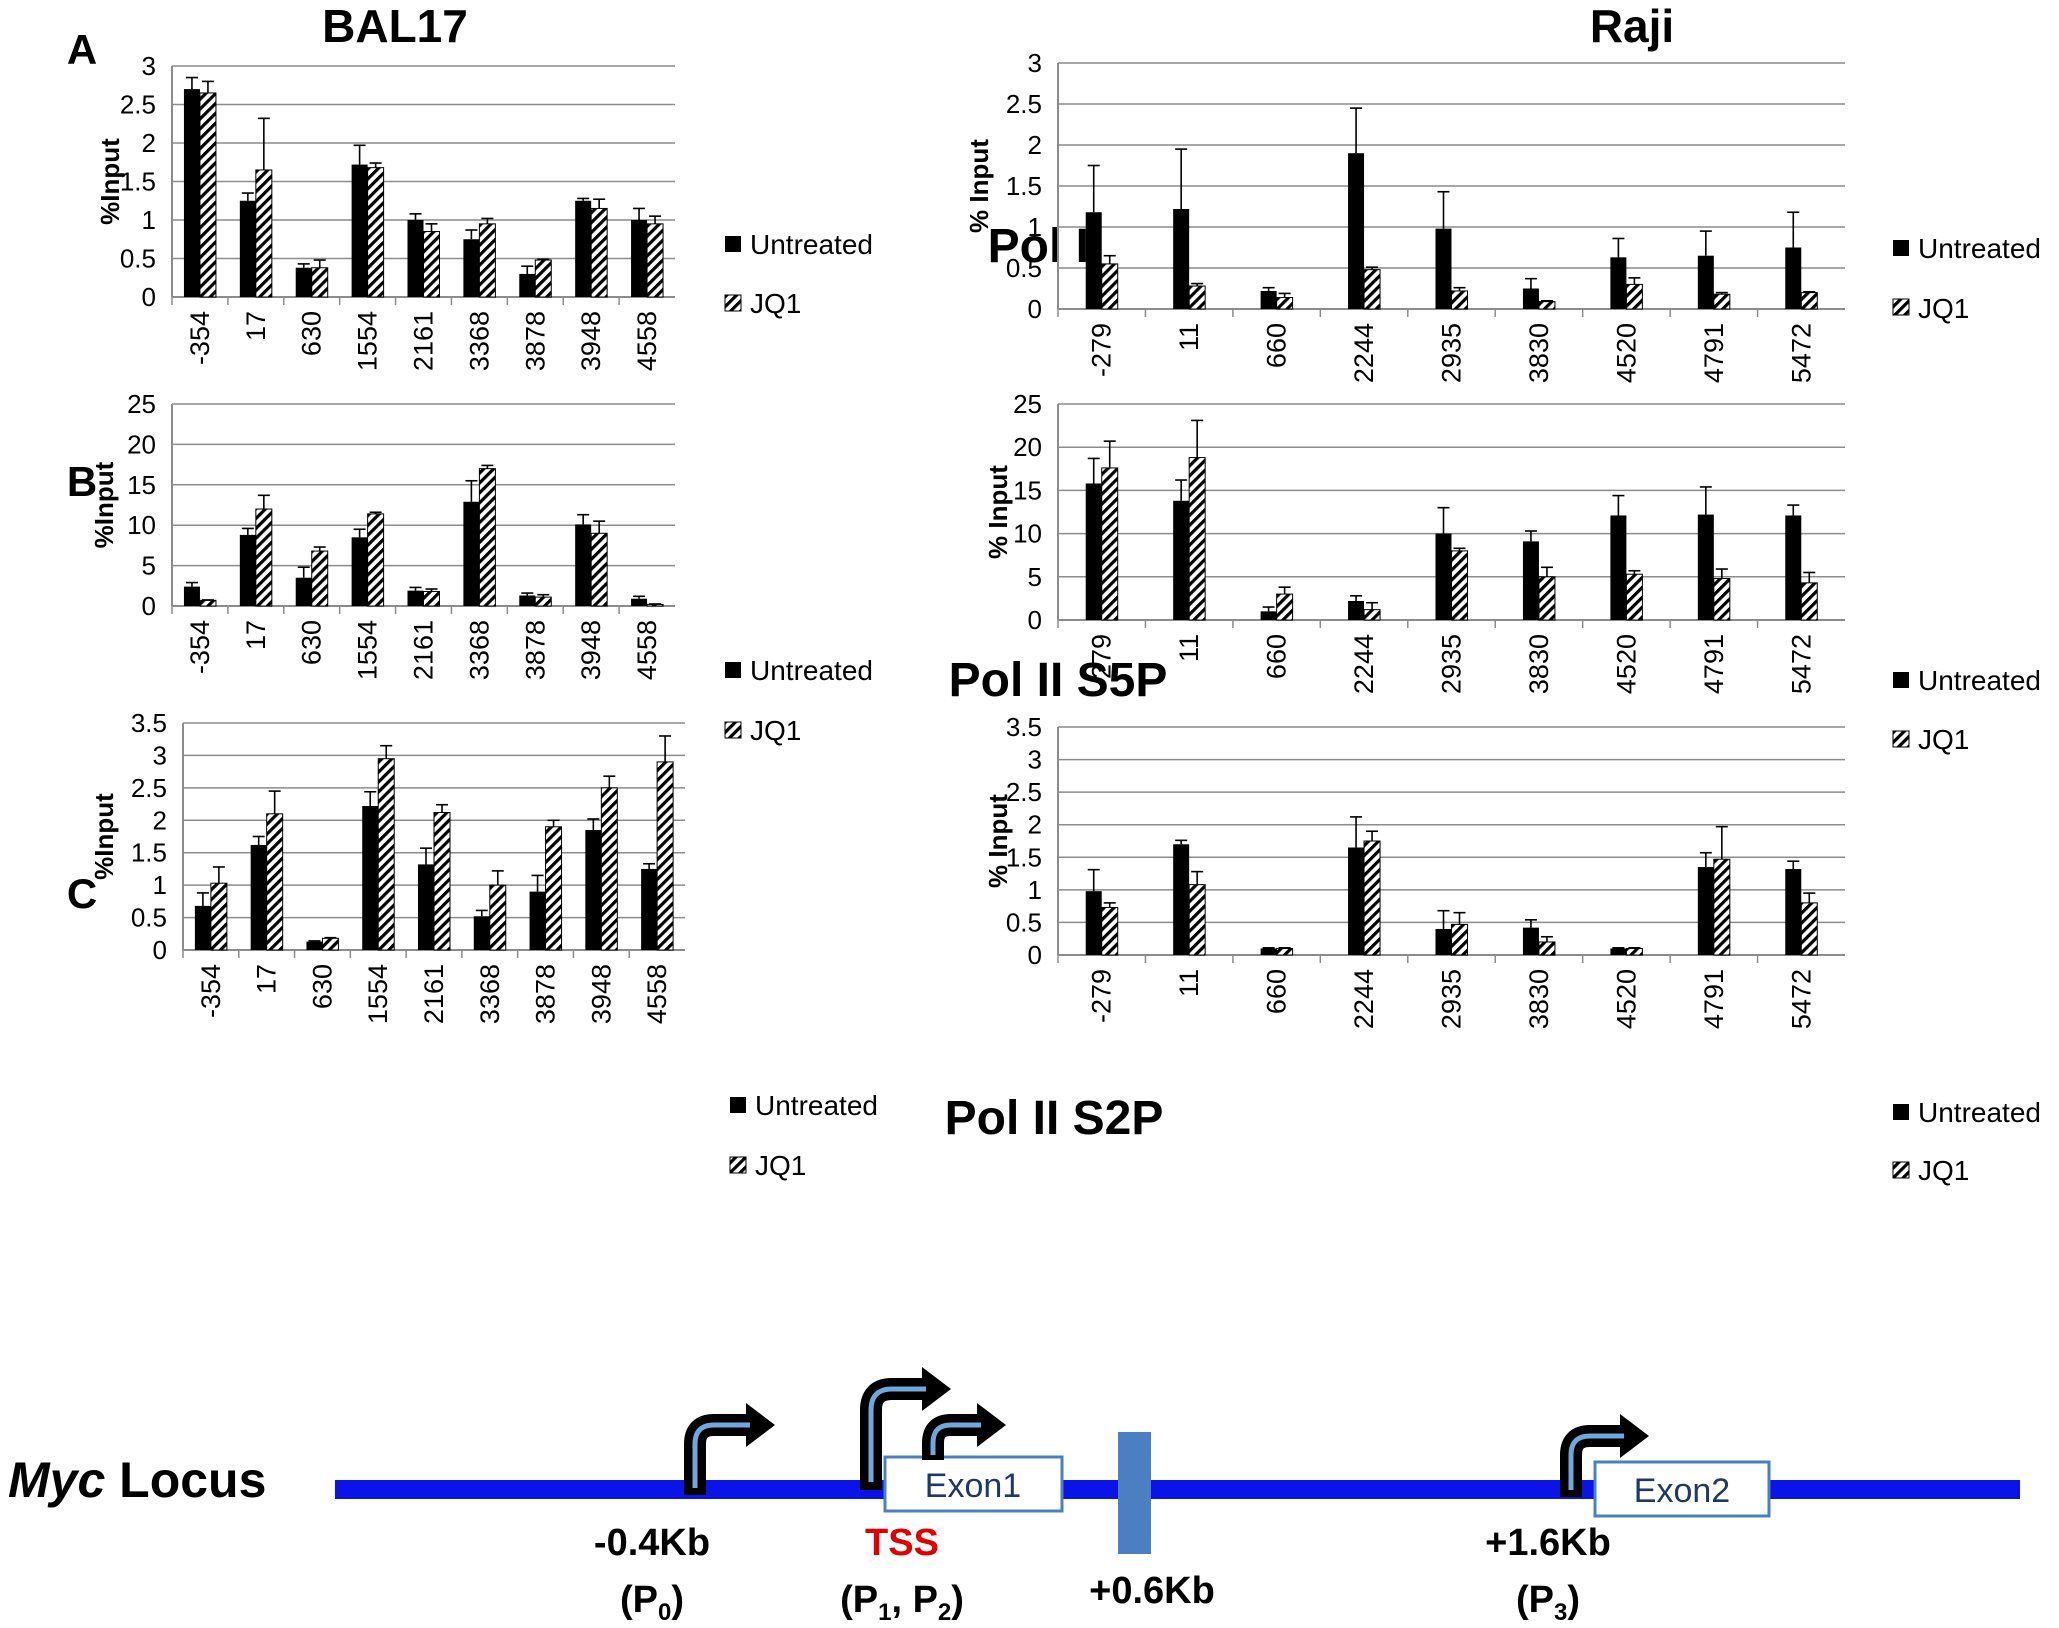  I want to click on x-tick-label: 5472, so click(1801, 353).